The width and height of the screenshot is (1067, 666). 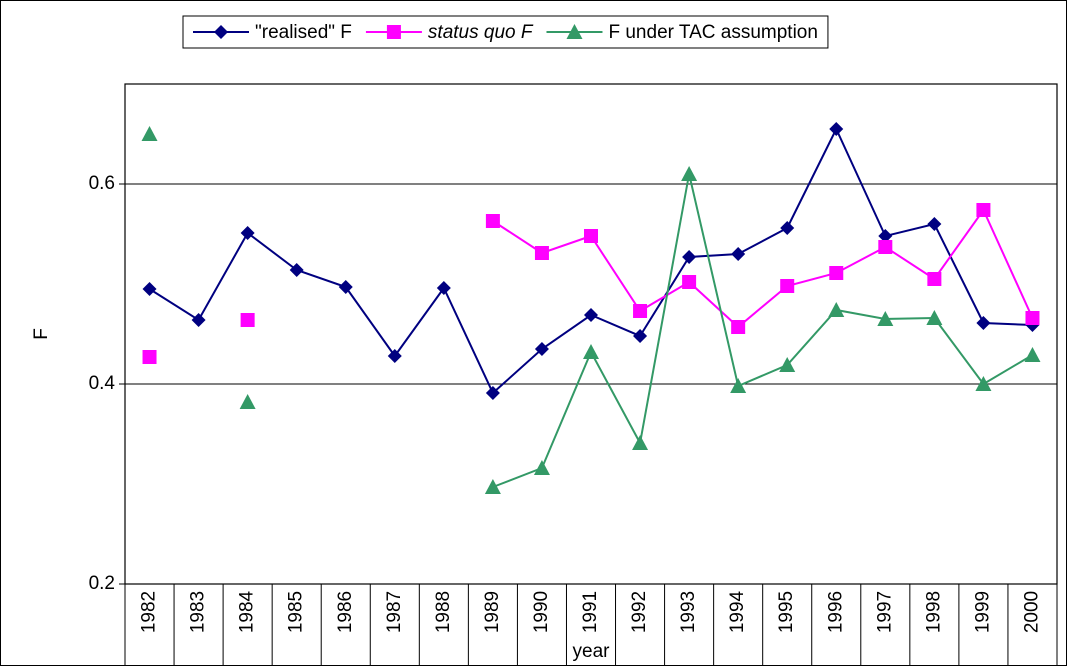 What do you see at coordinates (982, 612) in the screenshot?
I see `x-tick-label: 1999` at bounding box center [982, 612].